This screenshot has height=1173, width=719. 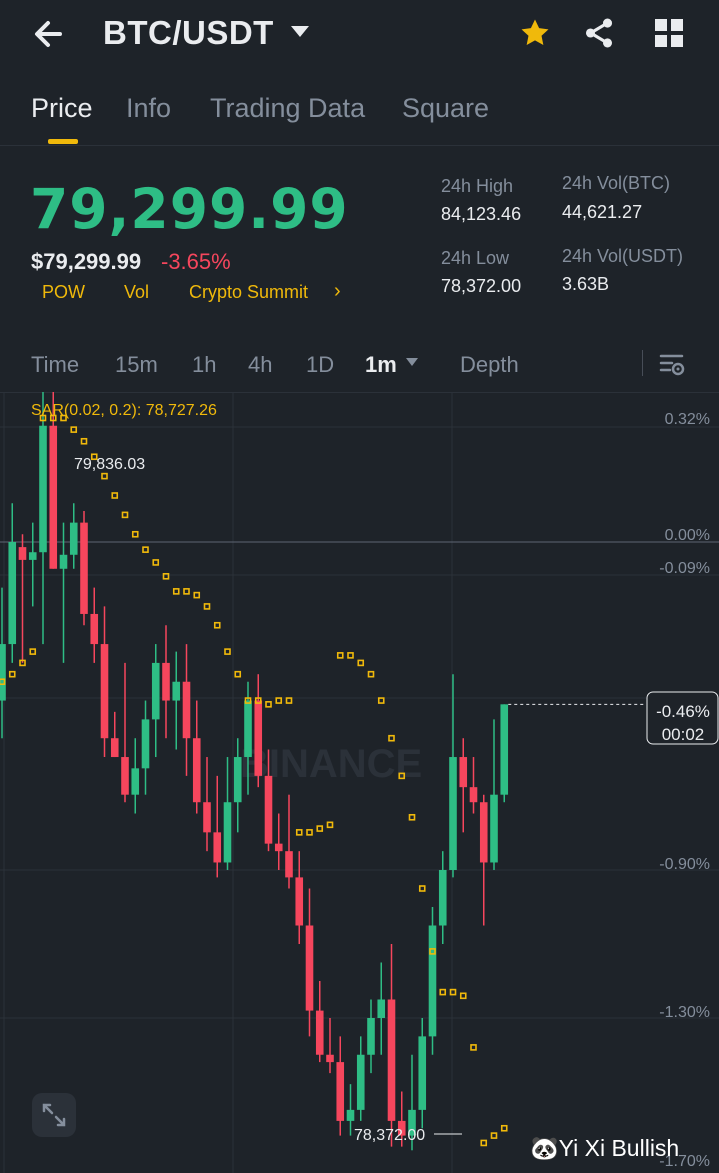 What do you see at coordinates (489, 364) in the screenshot?
I see `interval-depth: Depth` at bounding box center [489, 364].